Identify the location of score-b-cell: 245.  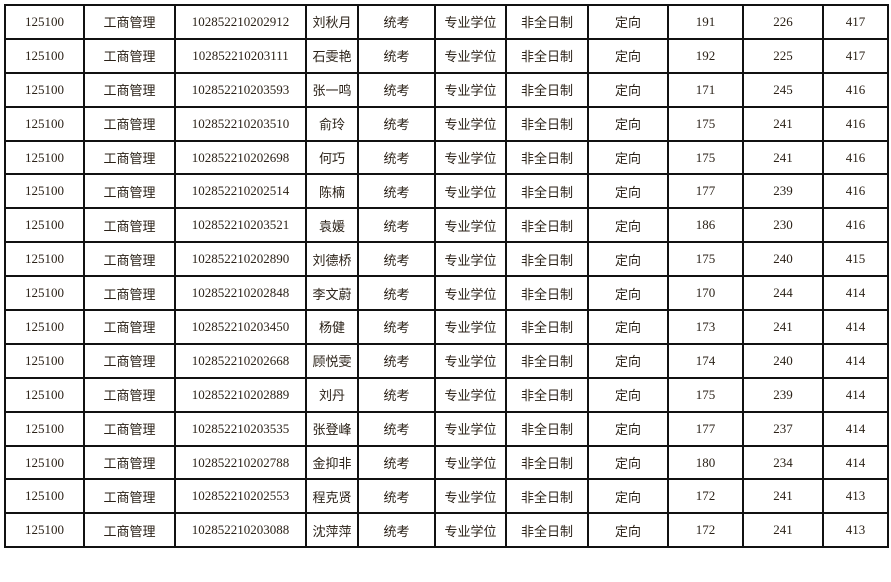
(783, 89).